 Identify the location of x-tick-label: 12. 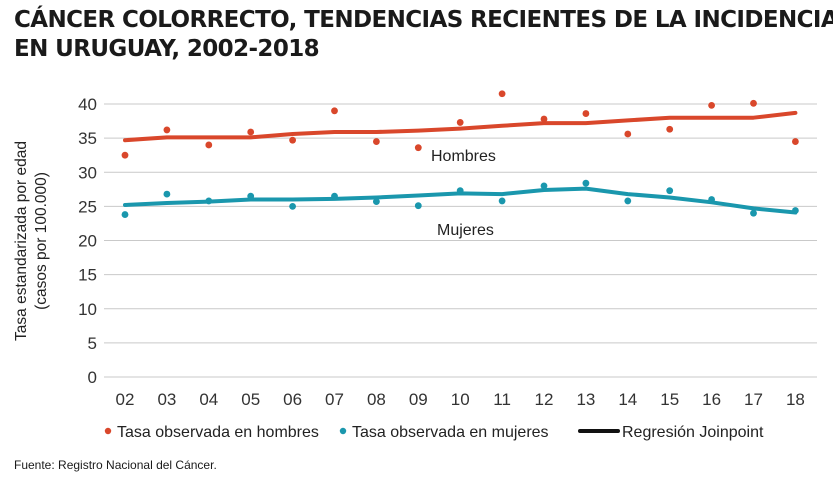
(544, 399).